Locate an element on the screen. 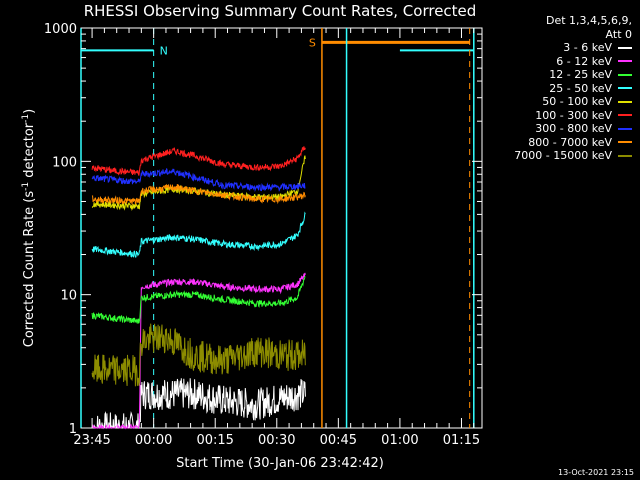 The width and height of the screenshot is (640, 480). x-tick-label: 23:45 is located at coordinates (91, 440).